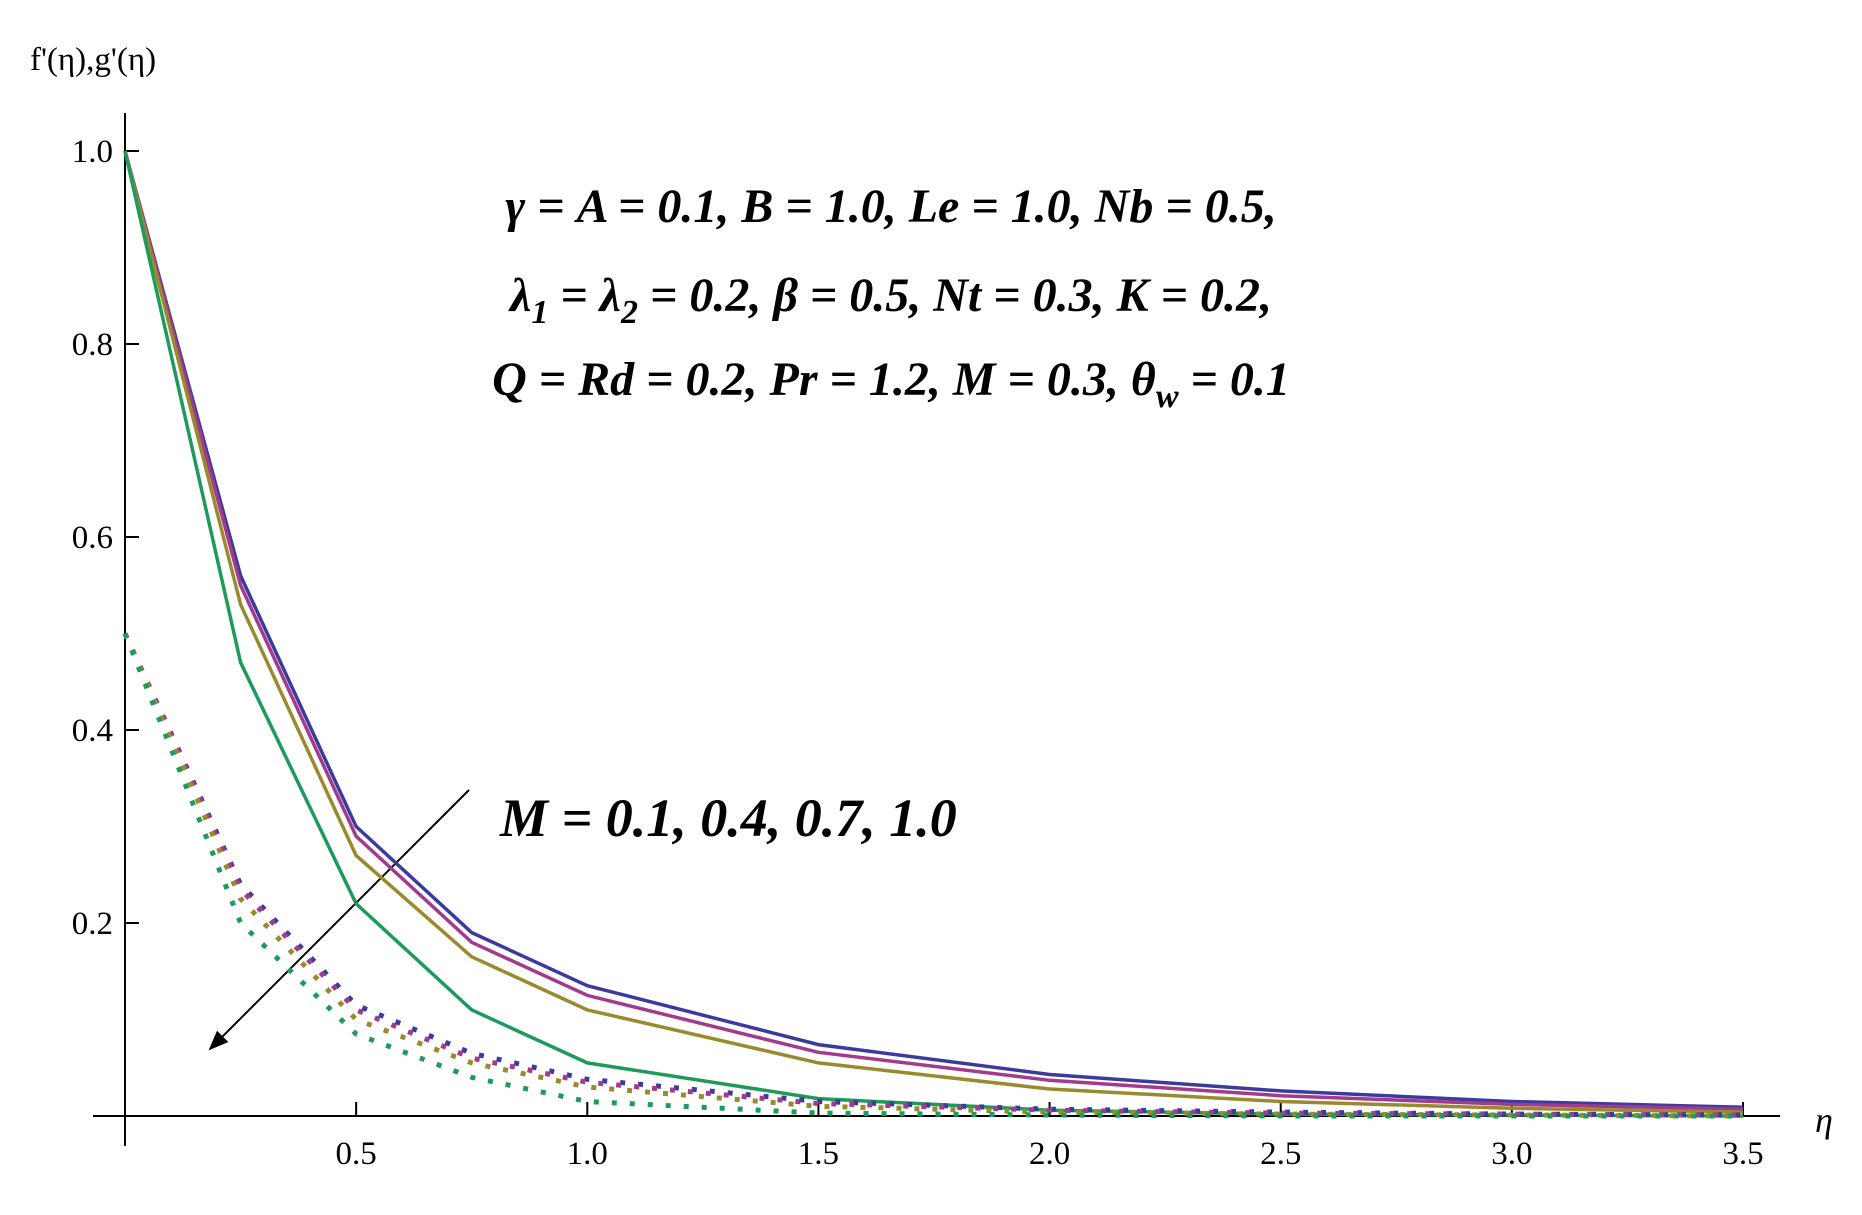  What do you see at coordinates (539, 312) in the screenshot?
I see `subscript: 1` at bounding box center [539, 312].